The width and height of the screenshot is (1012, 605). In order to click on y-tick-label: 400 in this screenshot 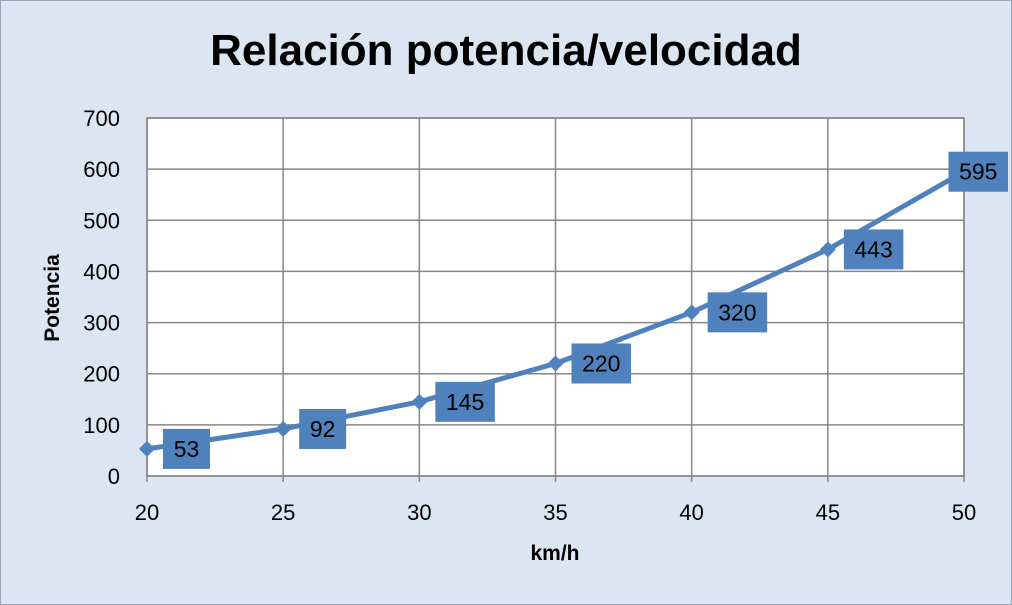, I will do `click(101, 271)`.